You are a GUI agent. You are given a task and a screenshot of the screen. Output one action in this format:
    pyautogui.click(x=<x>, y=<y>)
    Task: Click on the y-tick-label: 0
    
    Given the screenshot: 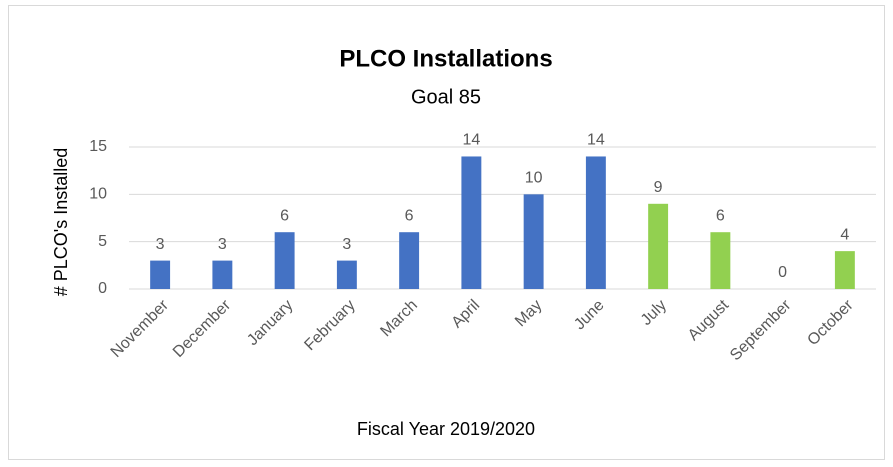 What is the action you would take?
    pyautogui.click(x=102, y=288)
    